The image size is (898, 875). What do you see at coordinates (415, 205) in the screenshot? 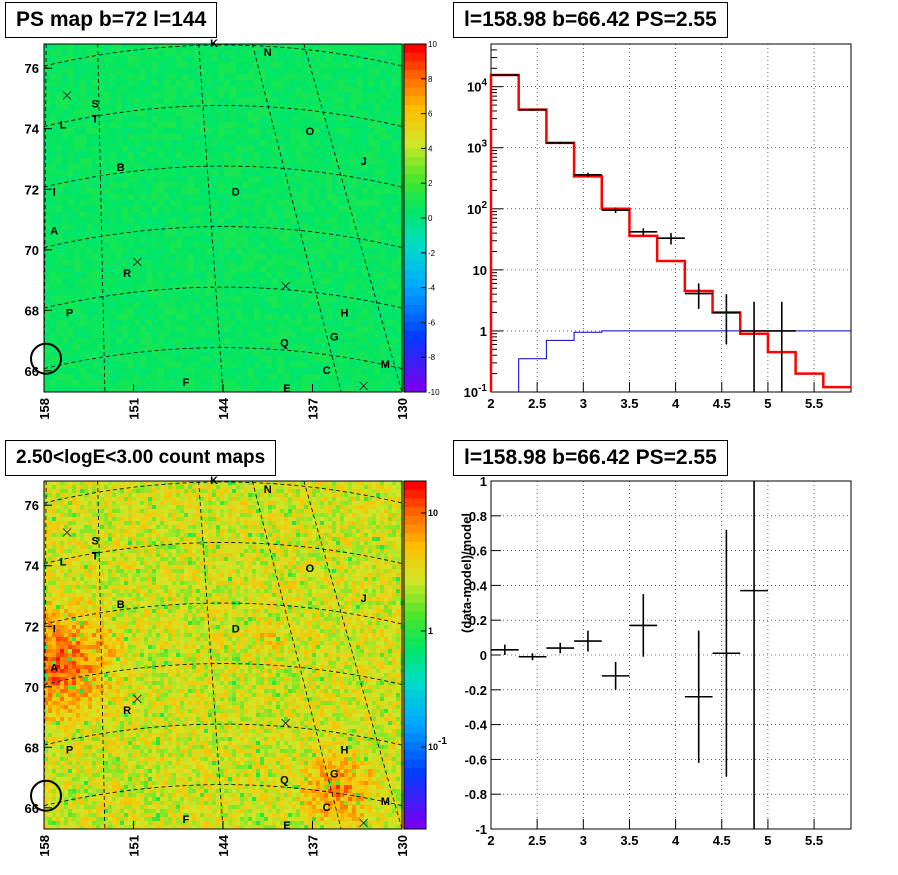
I see `colorbar-swatch` at bounding box center [415, 205].